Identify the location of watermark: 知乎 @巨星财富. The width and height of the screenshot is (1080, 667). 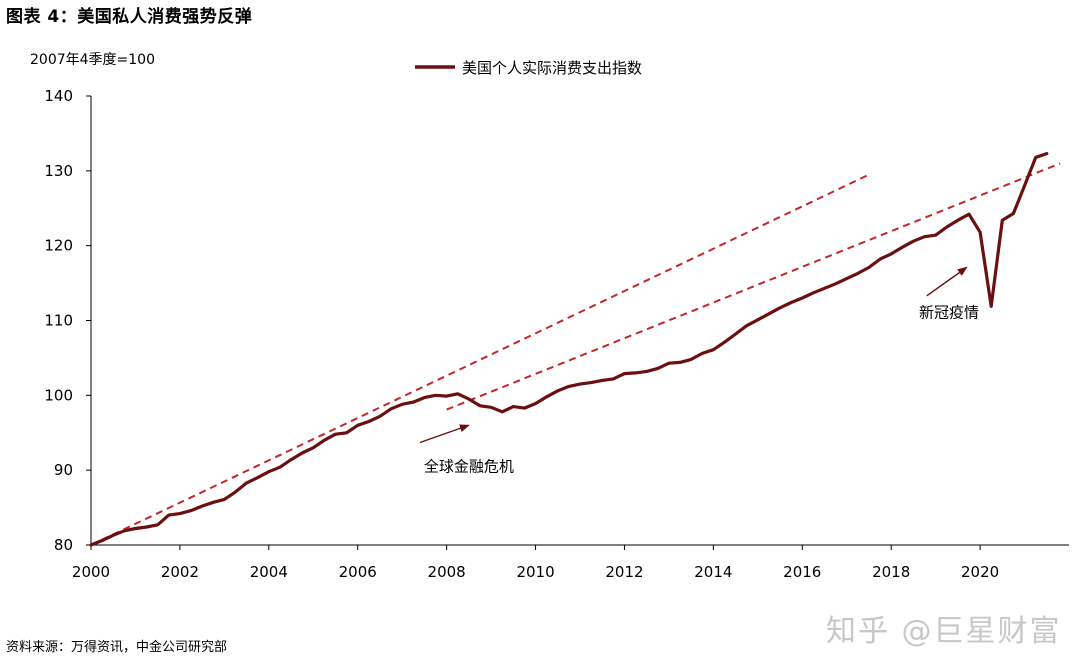
(944, 631).